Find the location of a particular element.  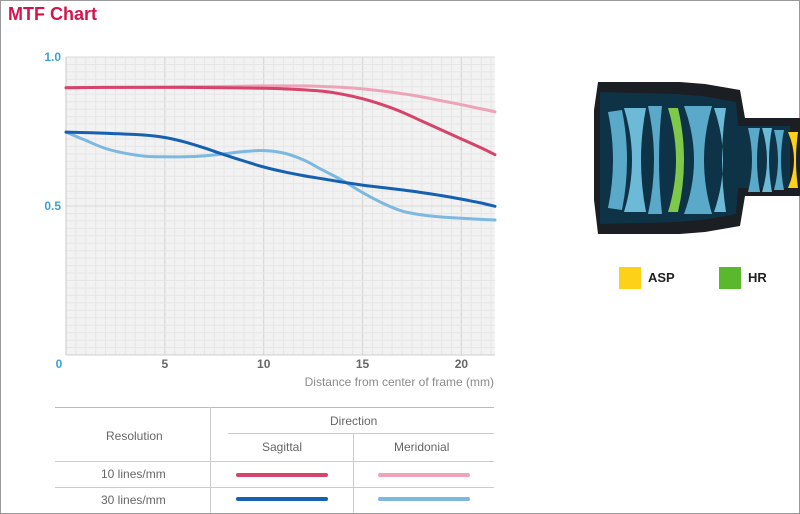

series-line-s30 is located at coordinates (280, 169).